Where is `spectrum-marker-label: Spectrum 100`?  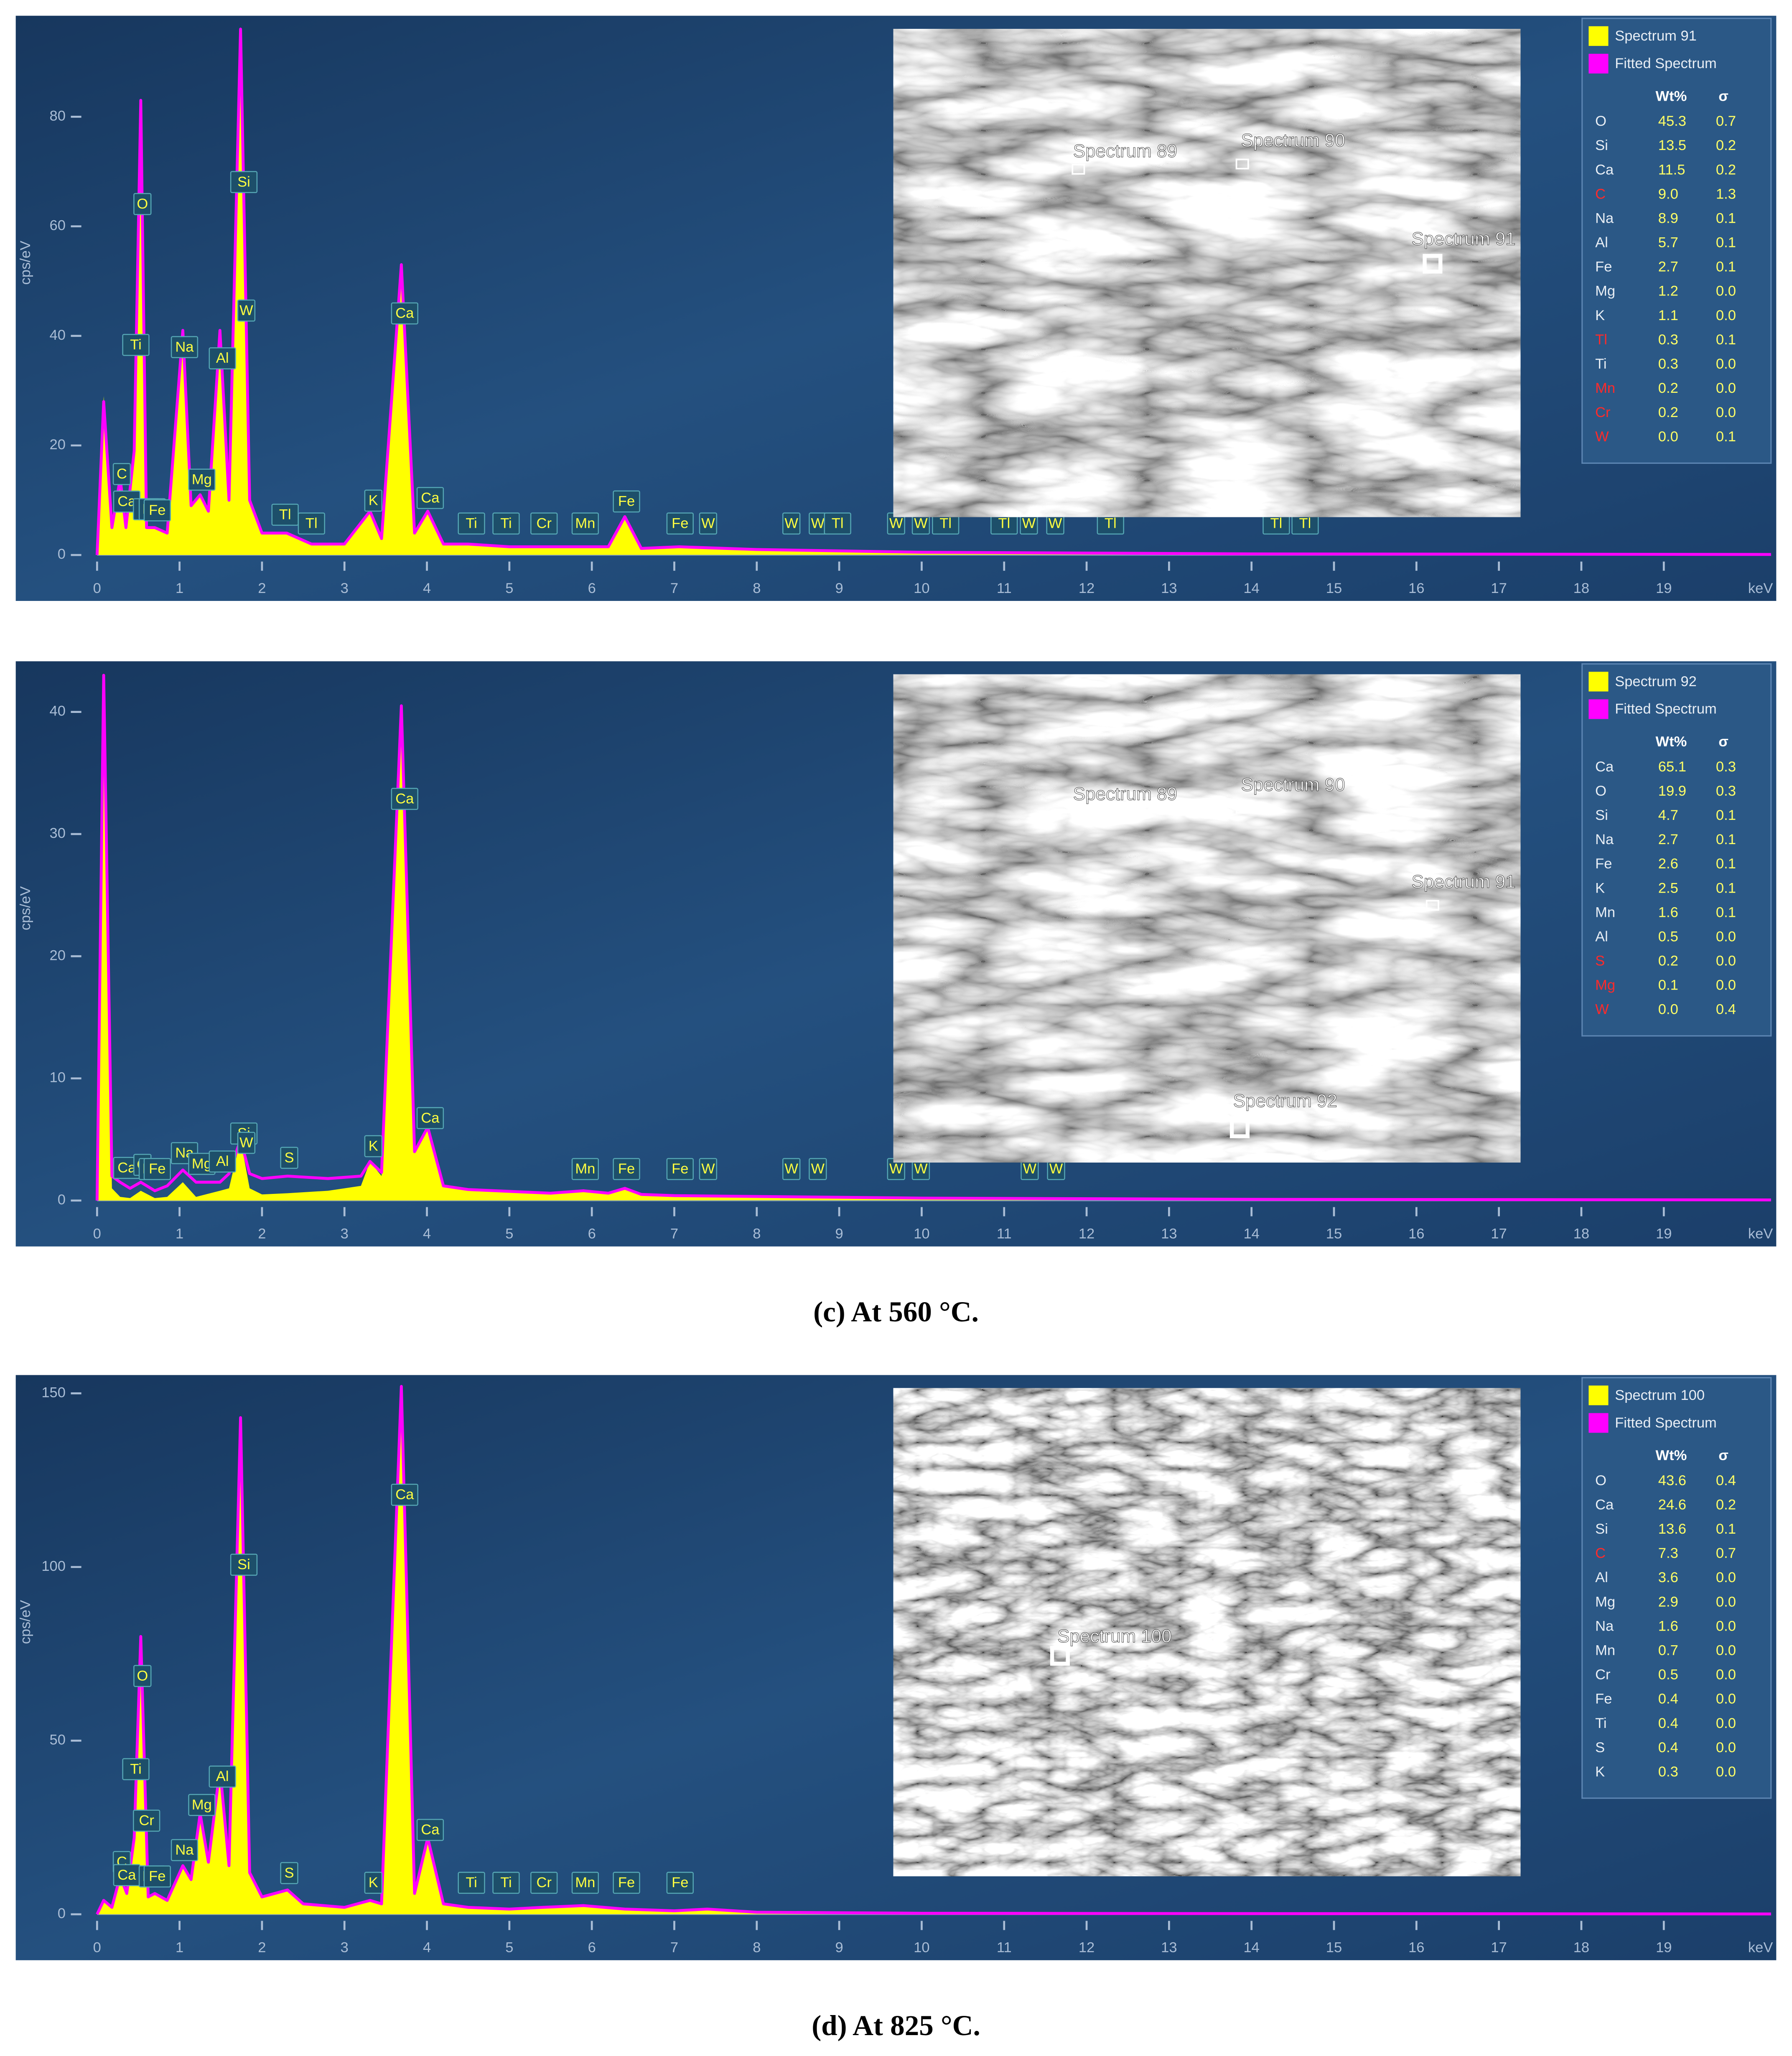
spectrum-marker-label: Spectrum 100 is located at coordinates (1114, 1636).